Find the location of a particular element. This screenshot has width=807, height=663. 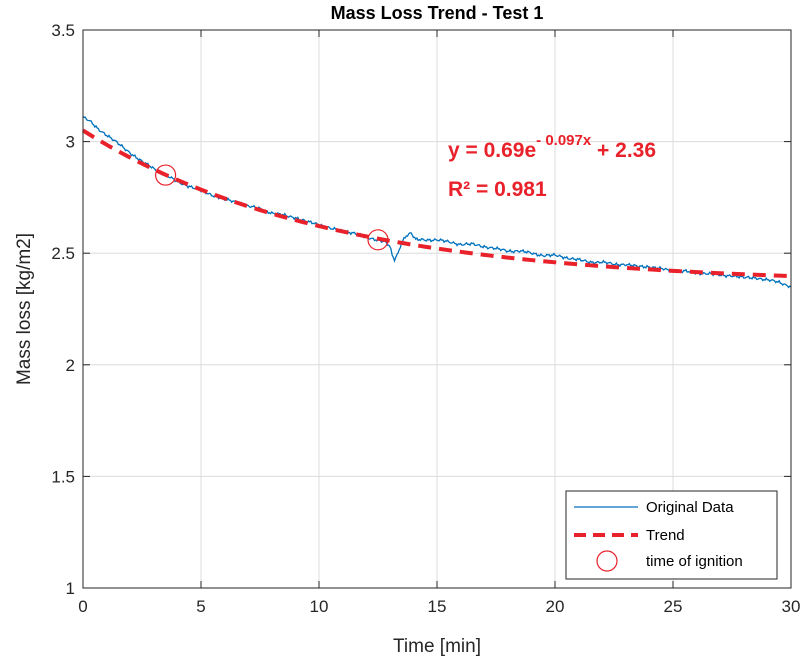

x-tick-label: 30 is located at coordinates (791, 606).